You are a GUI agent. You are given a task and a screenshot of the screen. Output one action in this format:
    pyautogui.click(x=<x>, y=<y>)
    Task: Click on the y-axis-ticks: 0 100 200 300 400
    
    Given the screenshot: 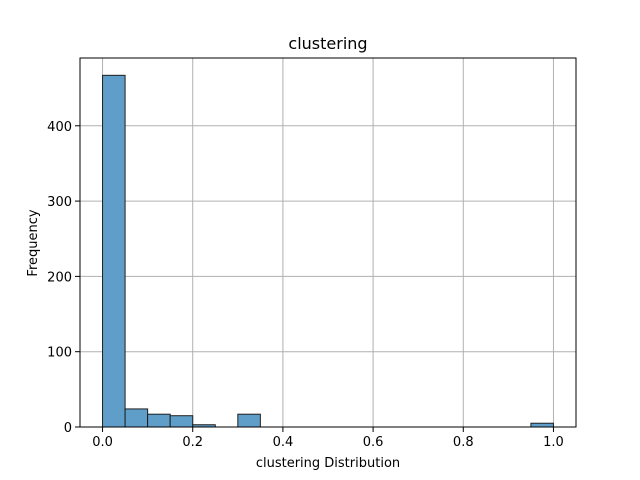 What is the action you would take?
    pyautogui.click(x=63, y=278)
    